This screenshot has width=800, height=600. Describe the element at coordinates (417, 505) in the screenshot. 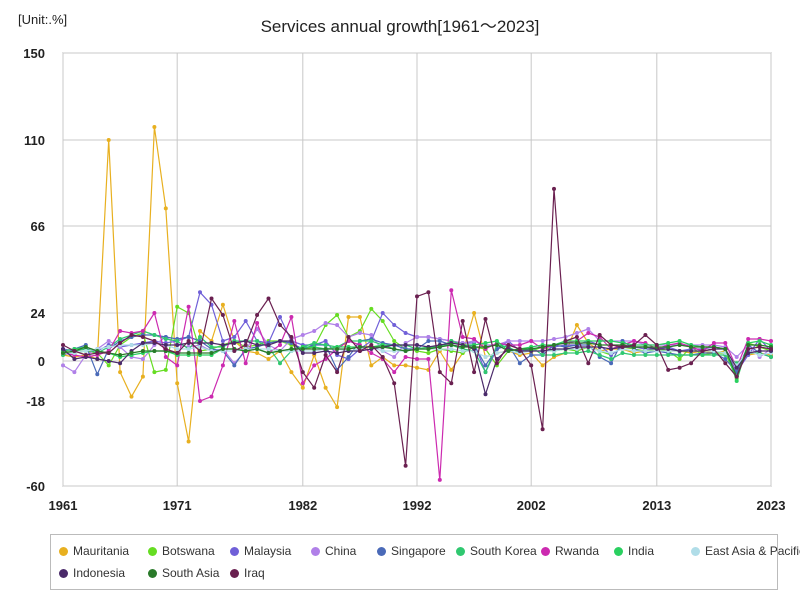

I see `x-tick-label: 1992` at that location.